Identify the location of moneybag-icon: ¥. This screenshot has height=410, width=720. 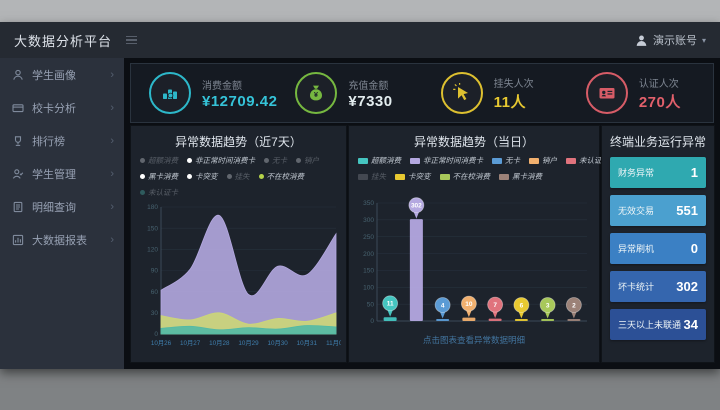
(316, 93).